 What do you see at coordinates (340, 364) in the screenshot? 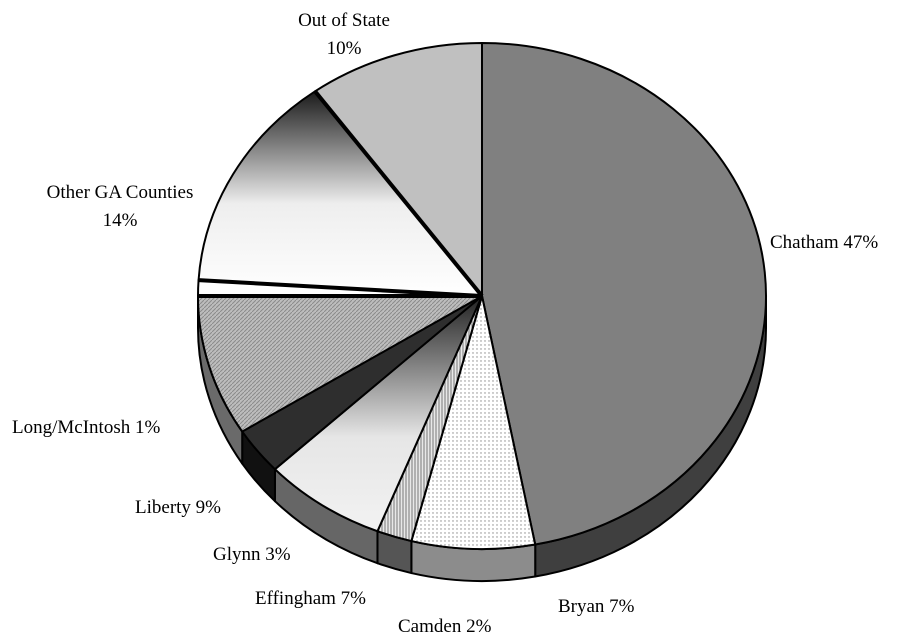
I see `pie-slice-liberty` at bounding box center [340, 364].